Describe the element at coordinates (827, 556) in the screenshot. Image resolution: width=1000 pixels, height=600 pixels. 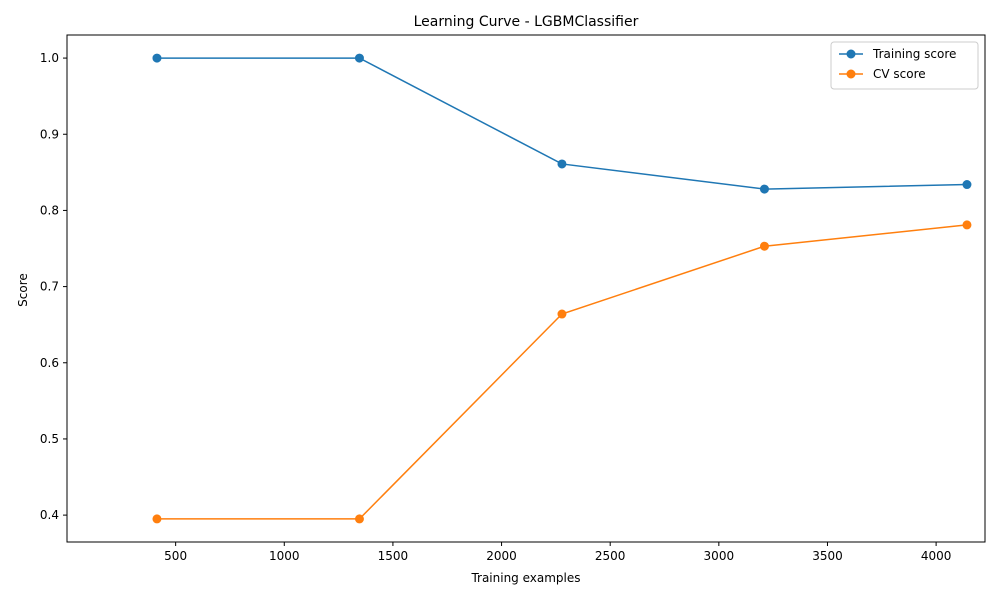
I see `x-tick-label: 3500` at that location.